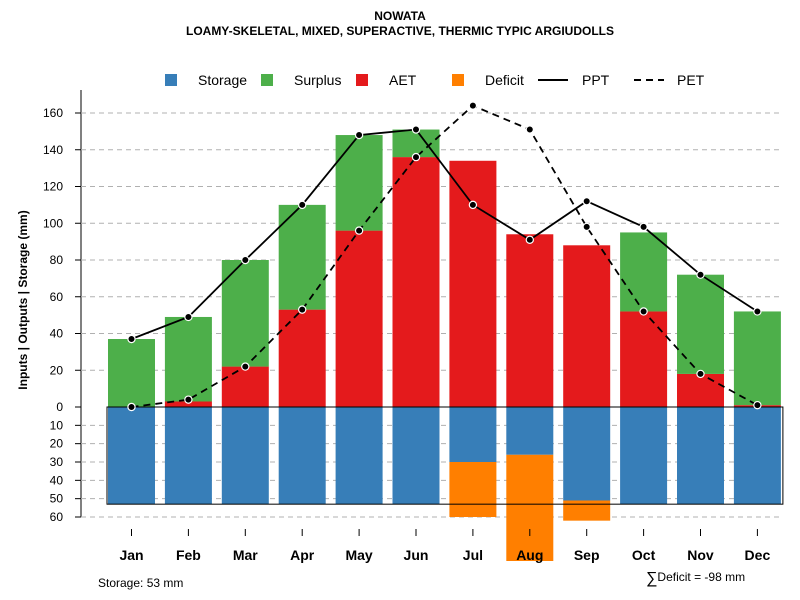 The width and height of the screenshot is (800, 600). I want to click on x-tick-label-dec: Dec, so click(758, 555).